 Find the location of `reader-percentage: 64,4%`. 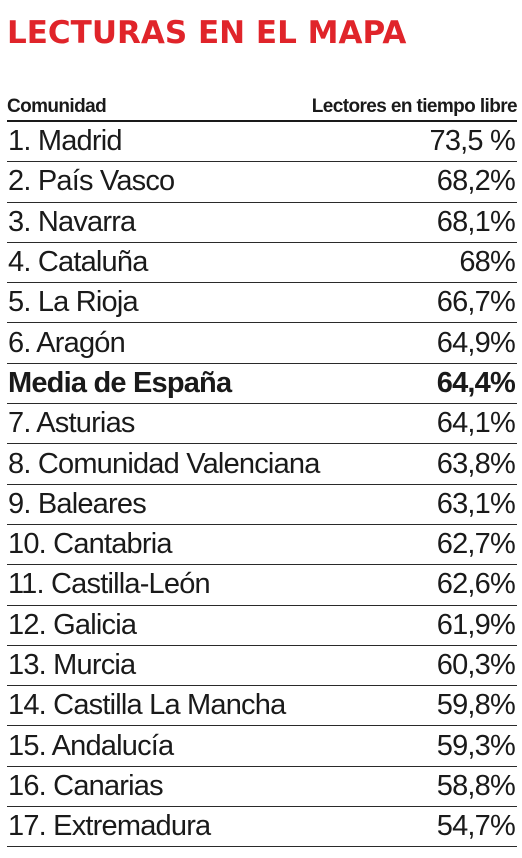

reader-percentage: 64,4% is located at coordinates (476, 382).